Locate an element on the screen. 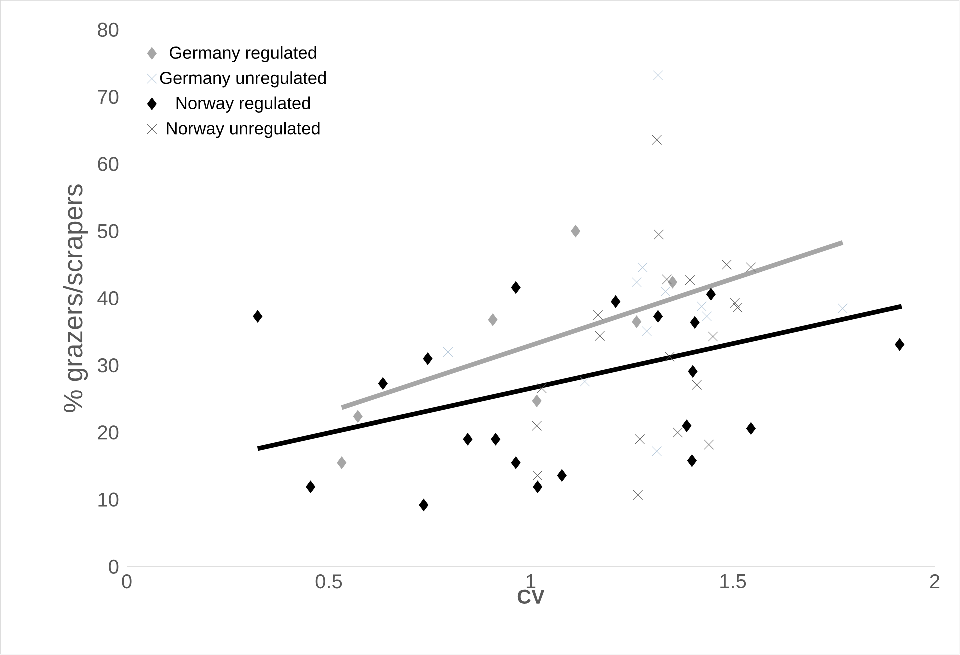 The image size is (960, 655). y-tick-label: 50 is located at coordinates (108, 231).